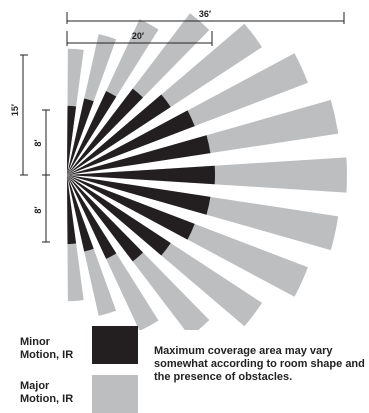 This screenshot has height=413, width=369. I want to click on legend-major-line1: Major, so click(35, 386).